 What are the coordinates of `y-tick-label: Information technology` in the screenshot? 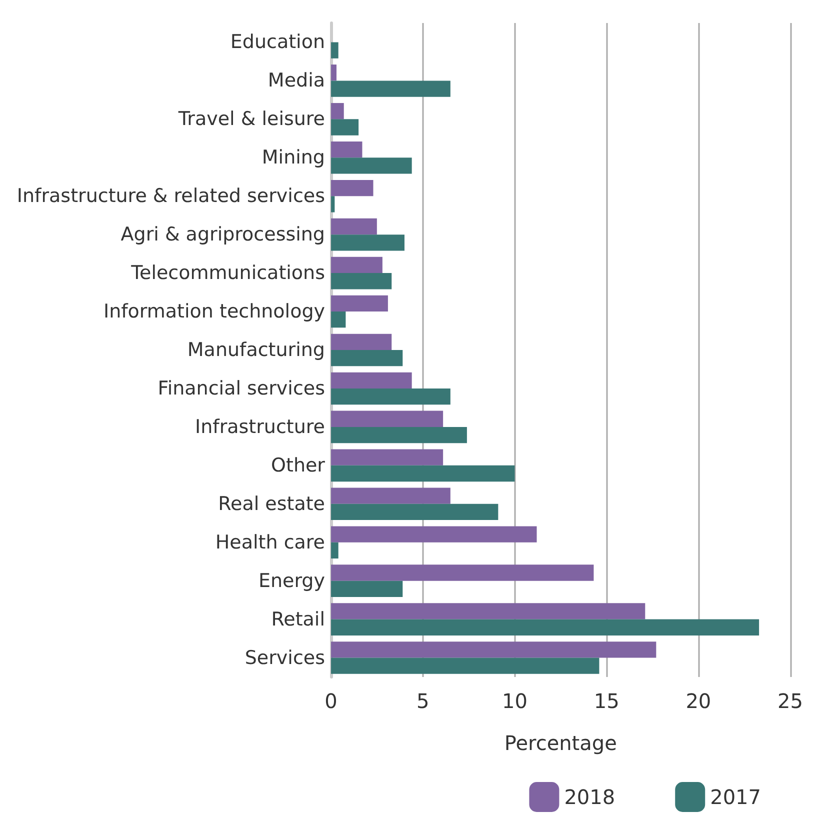 It's located at (214, 311).